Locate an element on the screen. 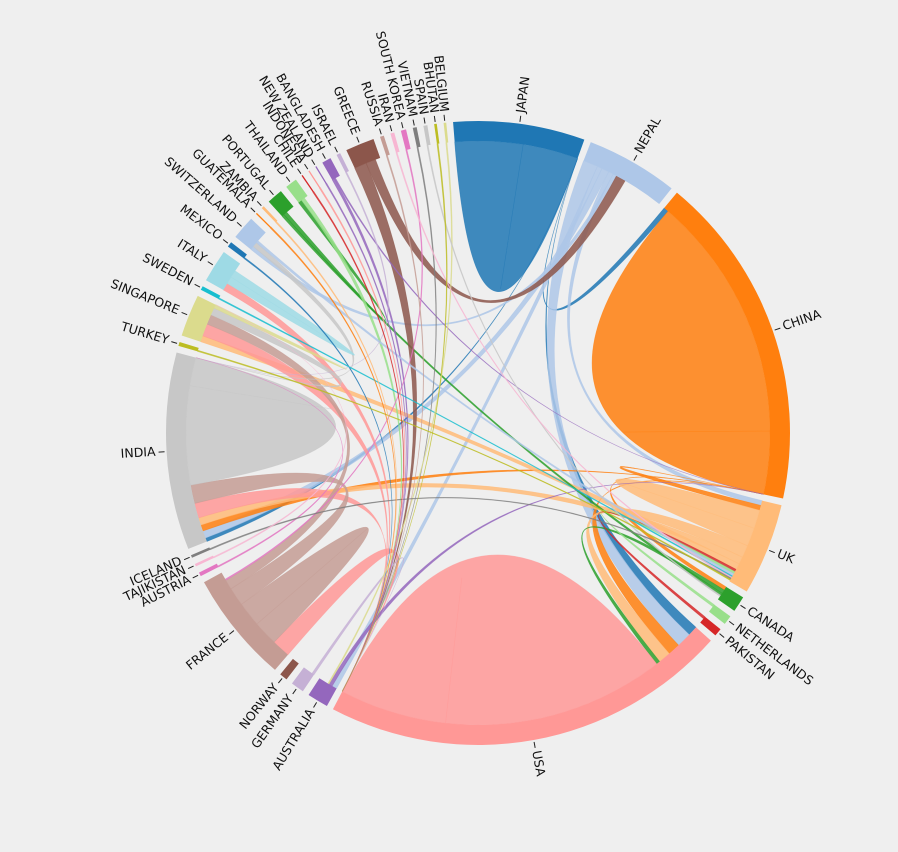 This screenshot has height=852, width=898. arc-spain is located at coordinates (427, 135).